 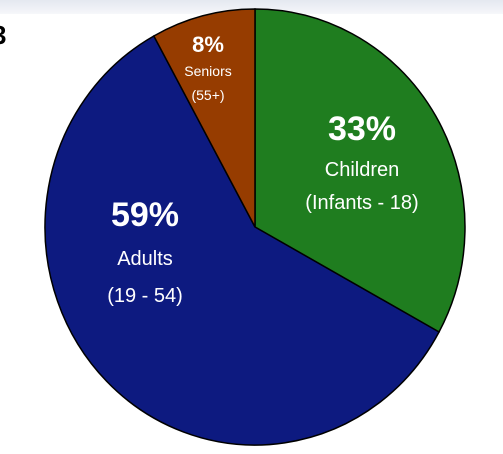 I want to click on slice-label-children-name: Children, so click(x=362, y=170).